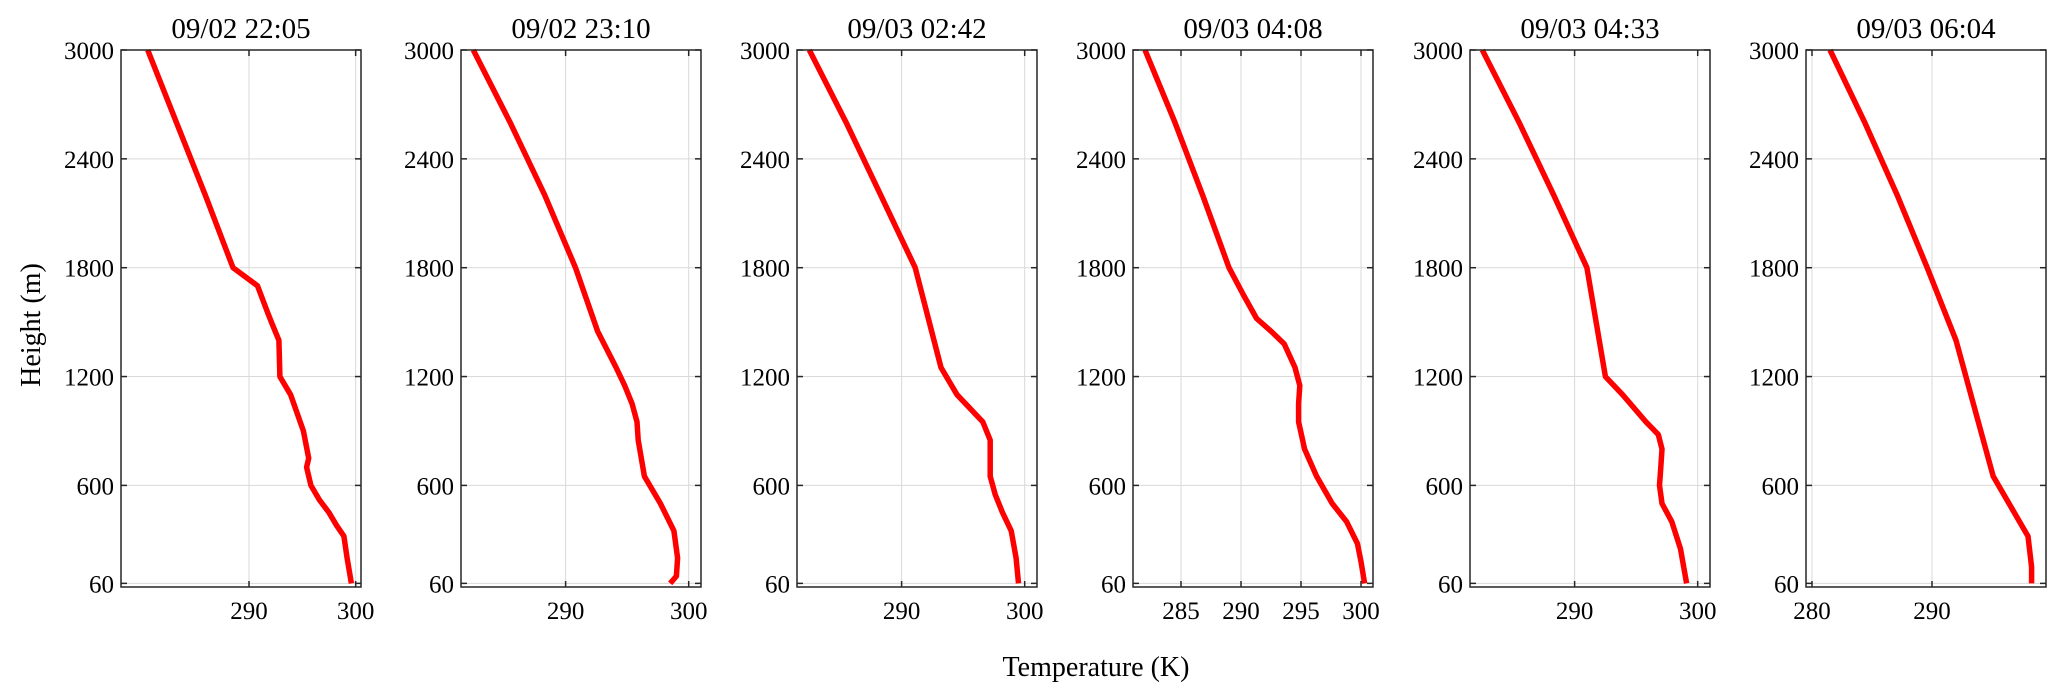  What do you see at coordinates (1589, 29) in the screenshot?
I see `panel-title: 09/03 04:33` at bounding box center [1589, 29].